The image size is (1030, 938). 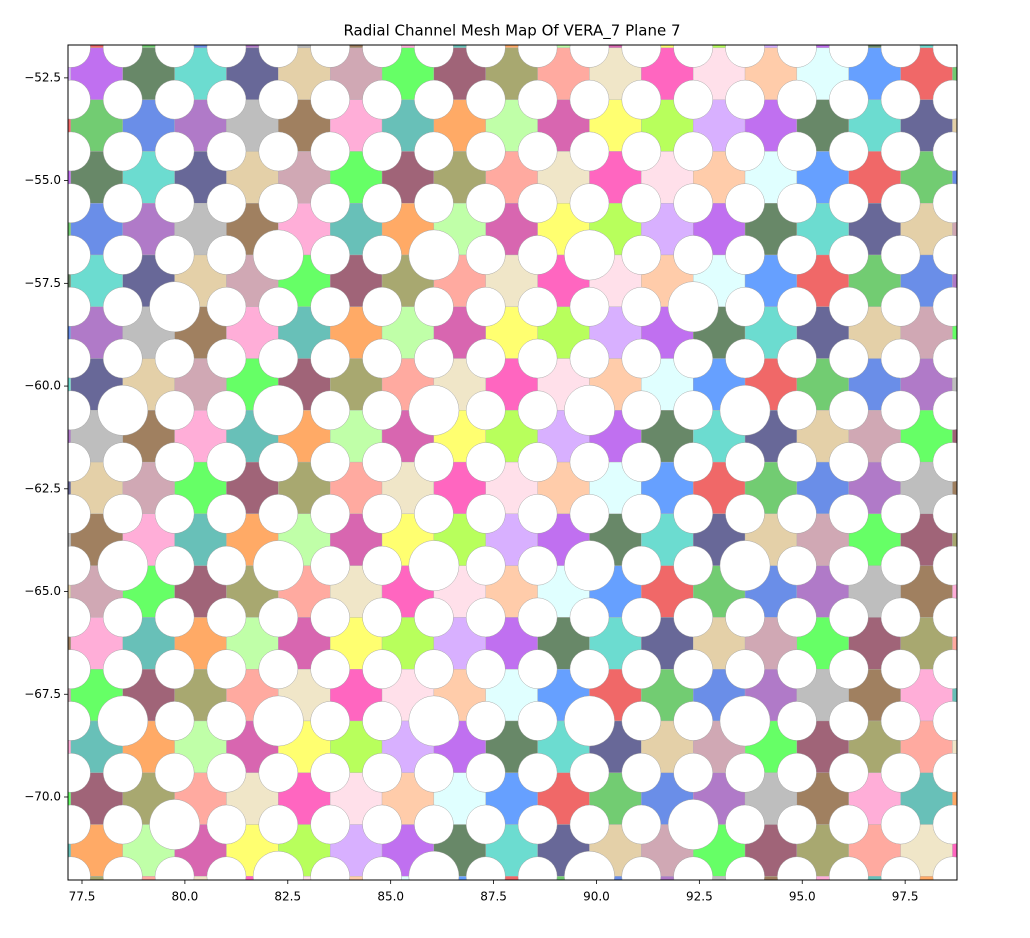 What do you see at coordinates (42, 386) in the screenshot?
I see `y-tick-label: −60.0` at bounding box center [42, 386].